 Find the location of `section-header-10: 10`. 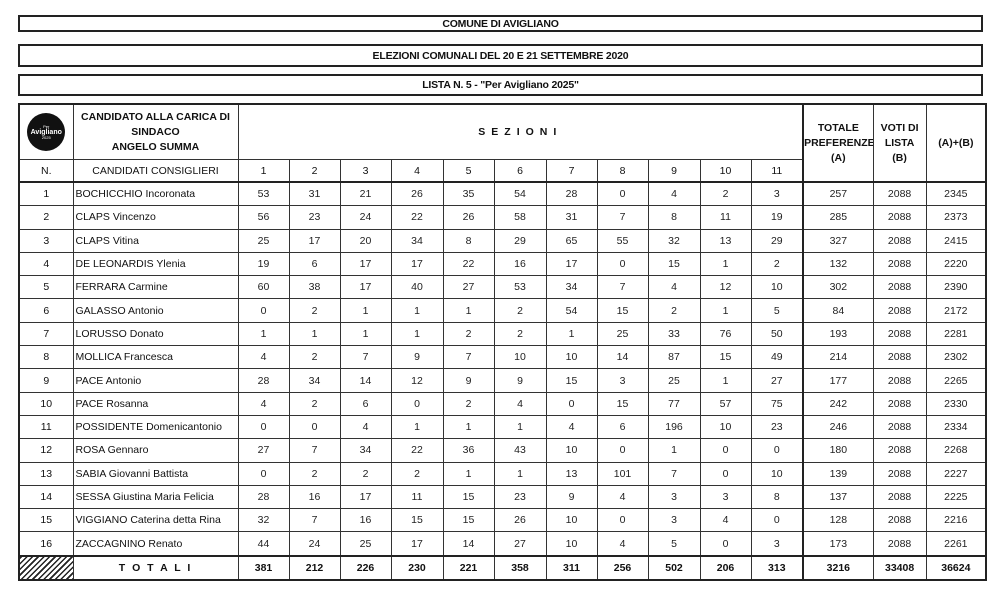

section-header-10: 10 is located at coordinates (725, 171).